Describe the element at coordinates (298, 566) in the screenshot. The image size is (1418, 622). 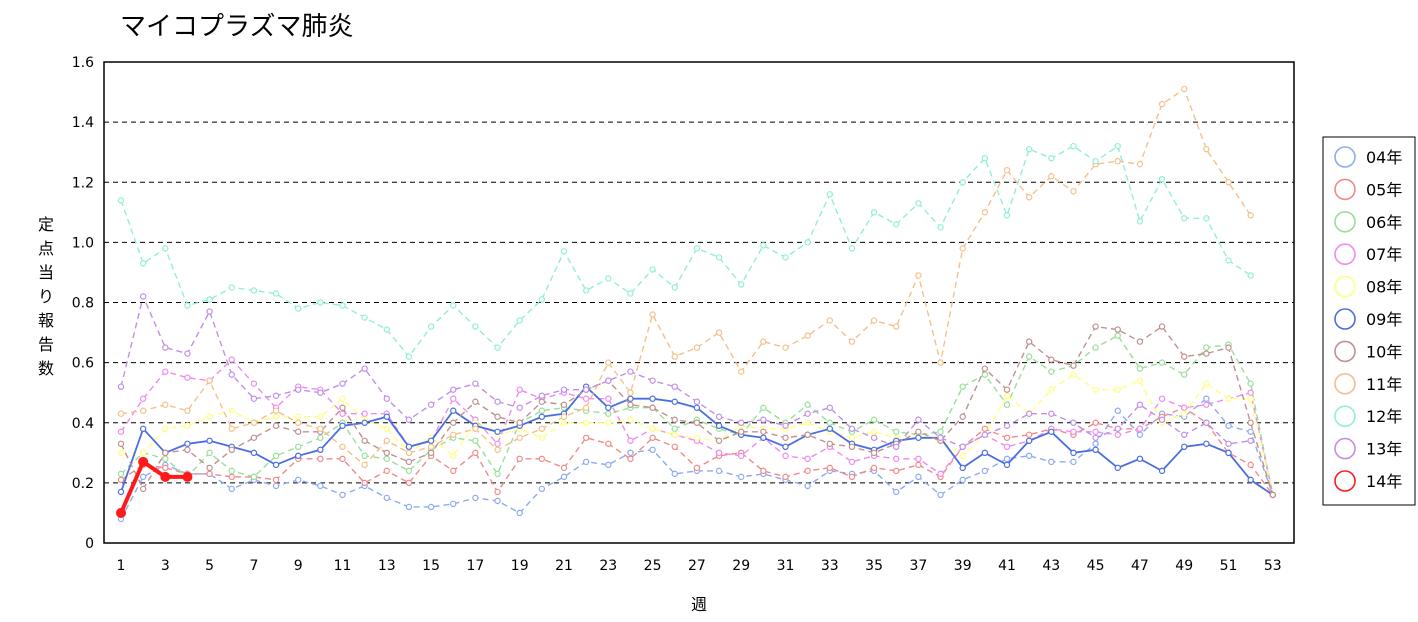
I see `x-tick-label: 9` at that location.